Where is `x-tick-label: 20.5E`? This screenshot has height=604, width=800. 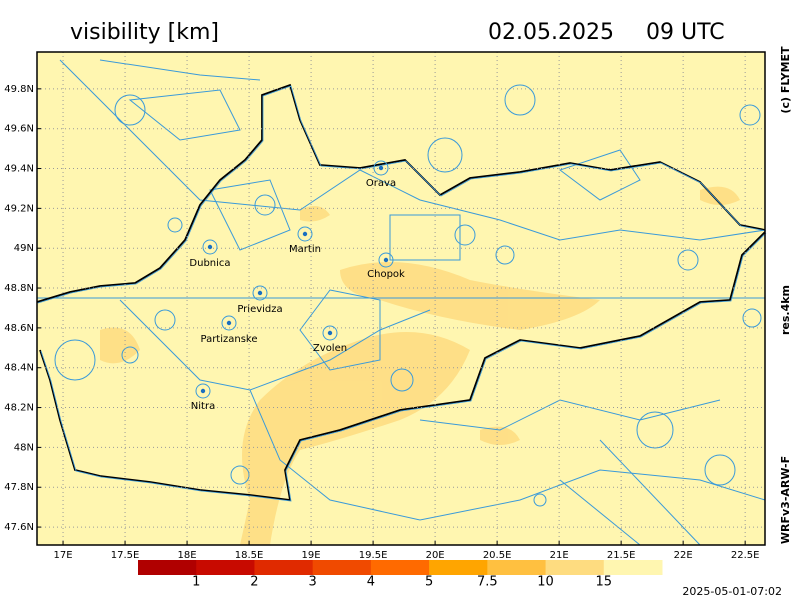 x-tick-label: 20.5E is located at coordinates (497, 555).